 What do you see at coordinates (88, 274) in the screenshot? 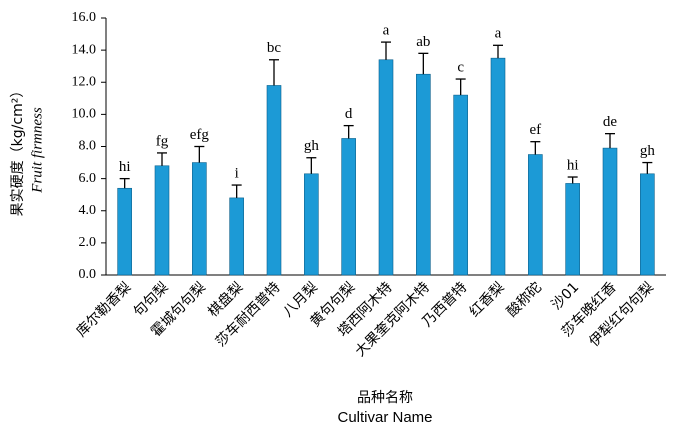
I see `y-tick-label: 0.0` at bounding box center [88, 274].